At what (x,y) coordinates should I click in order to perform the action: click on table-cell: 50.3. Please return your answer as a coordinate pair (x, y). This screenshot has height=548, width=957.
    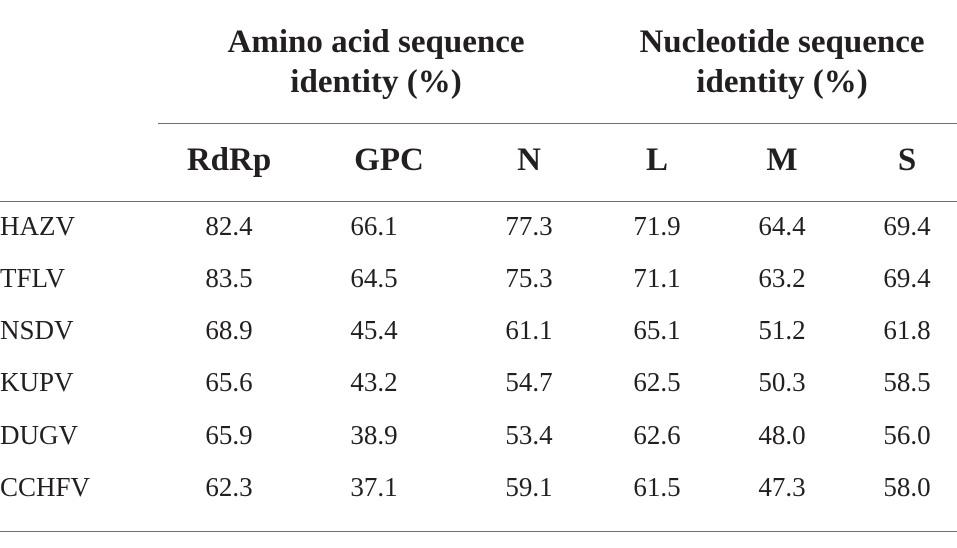
    Looking at the image, I should click on (782, 382).